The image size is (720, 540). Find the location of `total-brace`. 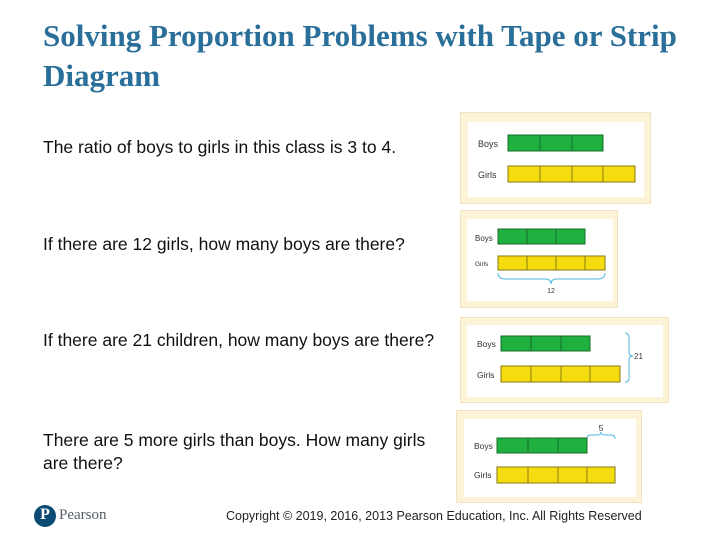

total-brace is located at coordinates (629, 357).